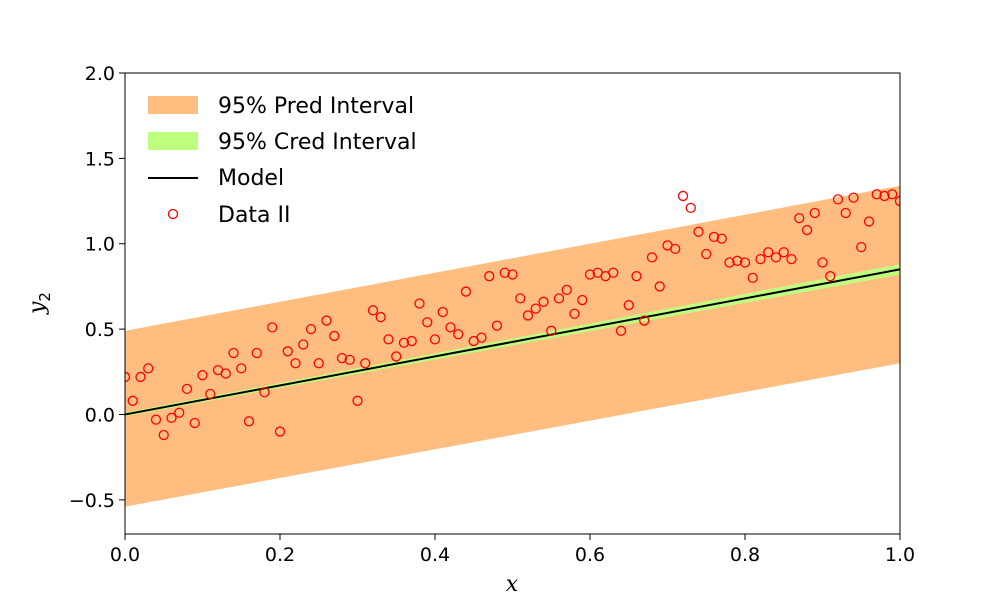 The image size is (1000, 600). What do you see at coordinates (100, 330) in the screenshot?
I see `y-tick-label: 0.5` at bounding box center [100, 330].